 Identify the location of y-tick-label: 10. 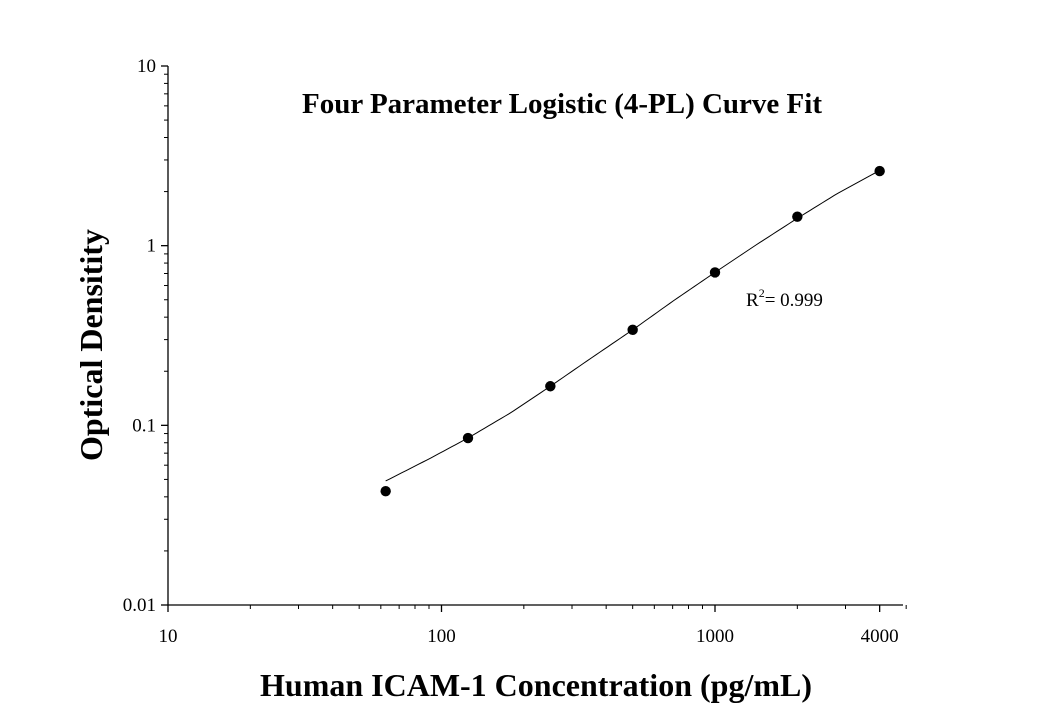
(146, 66).